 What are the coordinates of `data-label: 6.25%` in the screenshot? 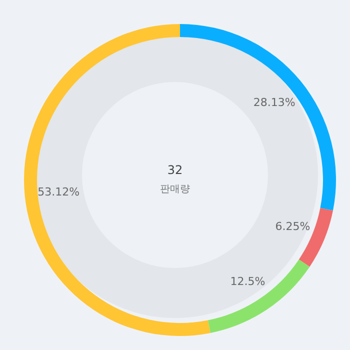 It's located at (292, 227).